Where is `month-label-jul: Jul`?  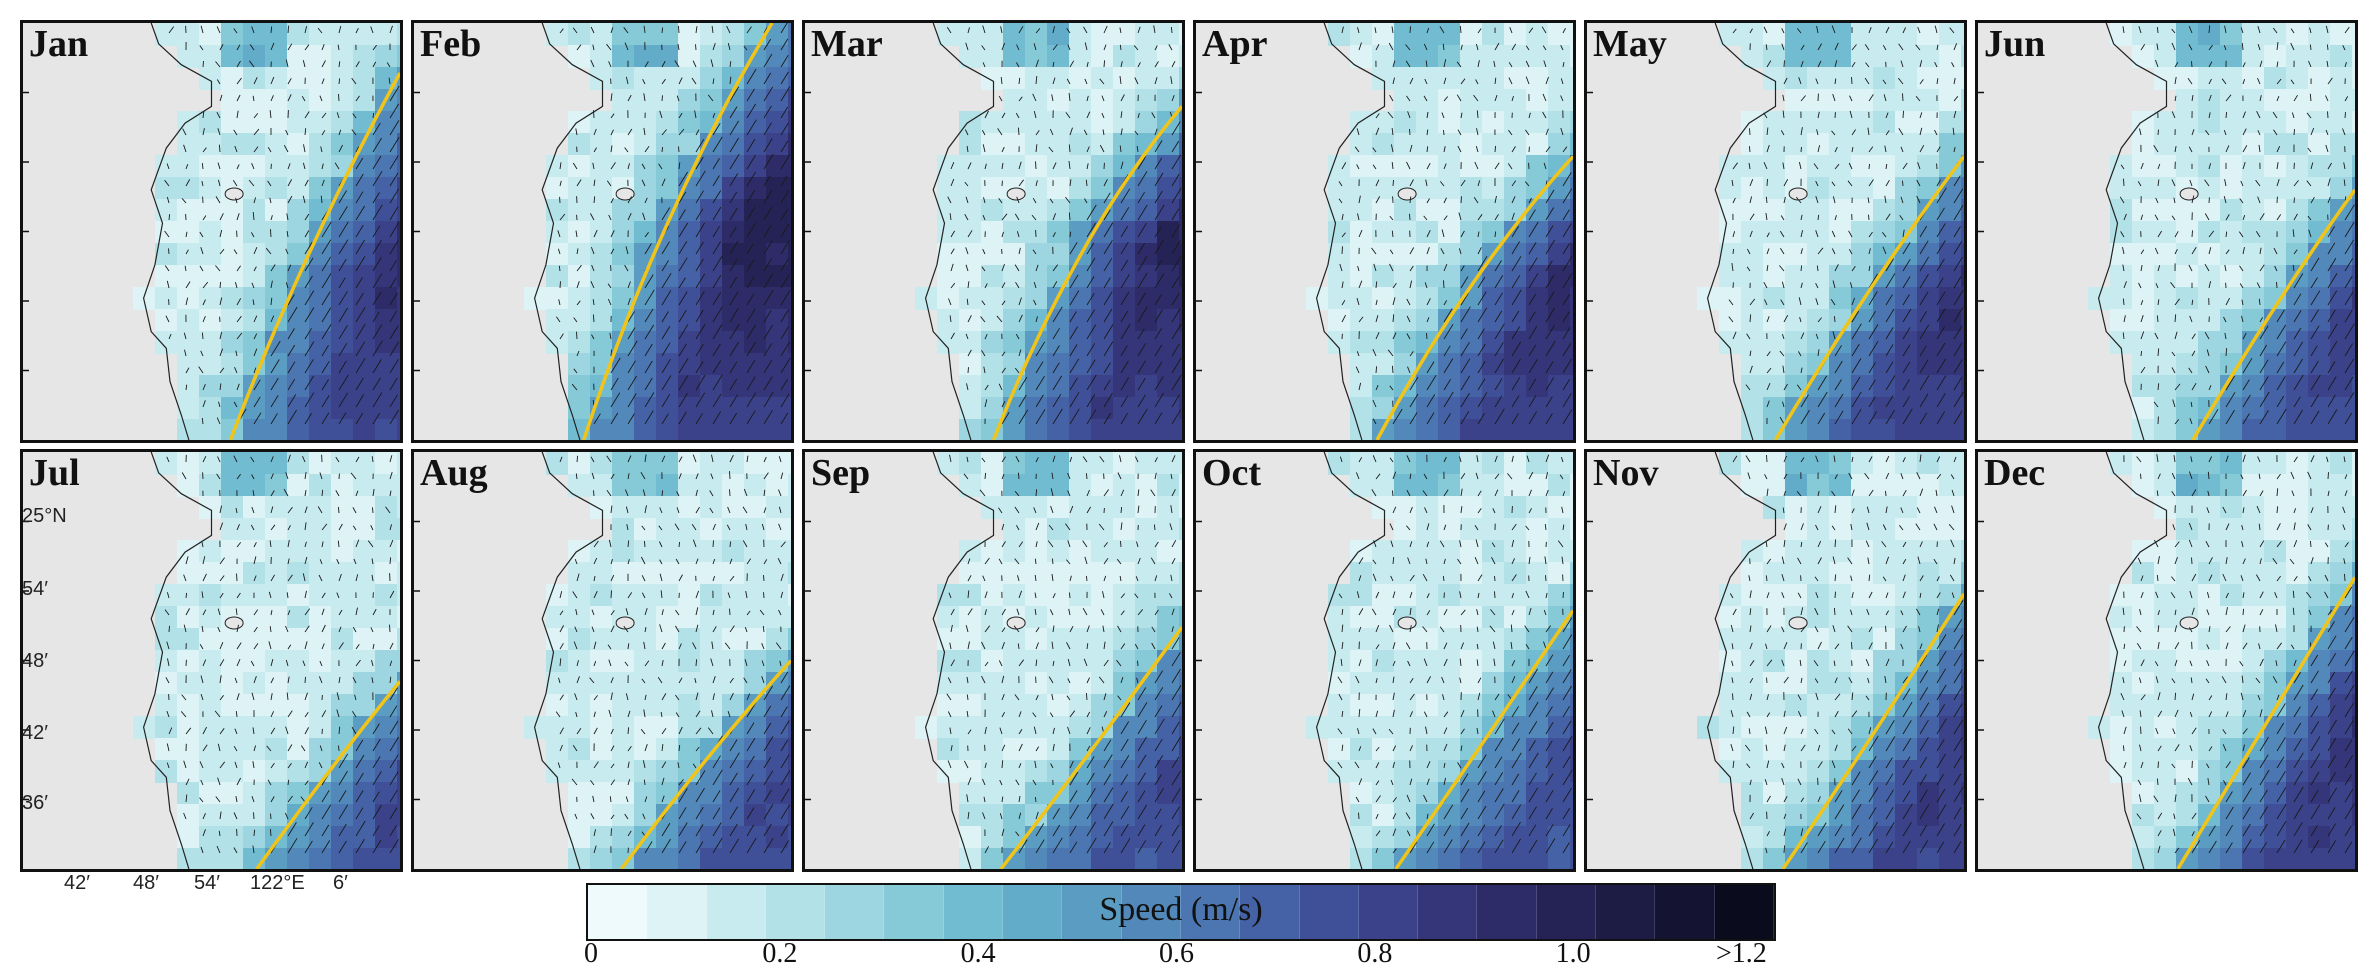 month-label-jul: Jul is located at coordinates (54, 473).